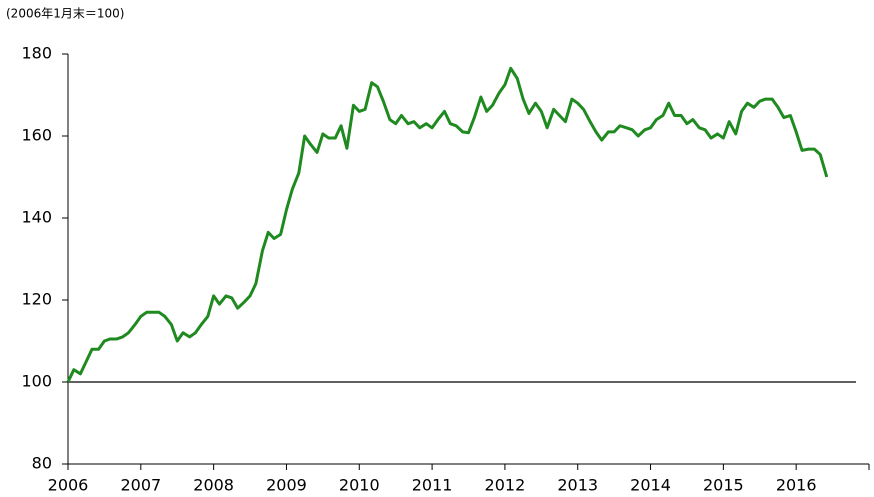 This screenshot has width=874, height=497. What do you see at coordinates (577, 485) in the screenshot?
I see `x-tick-label: 2013` at bounding box center [577, 485].